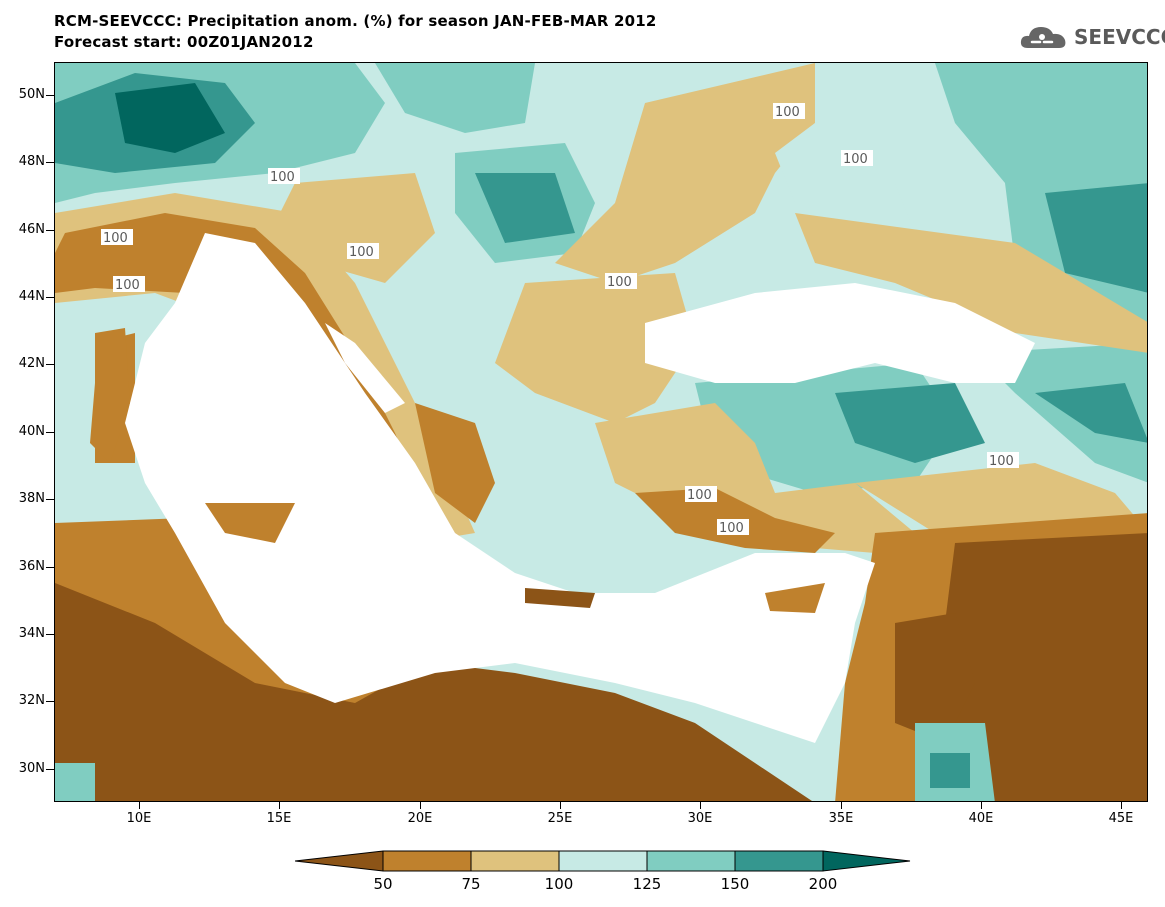  What do you see at coordinates (383, 884) in the screenshot?
I see `colorbar-label-50: 50` at bounding box center [383, 884].